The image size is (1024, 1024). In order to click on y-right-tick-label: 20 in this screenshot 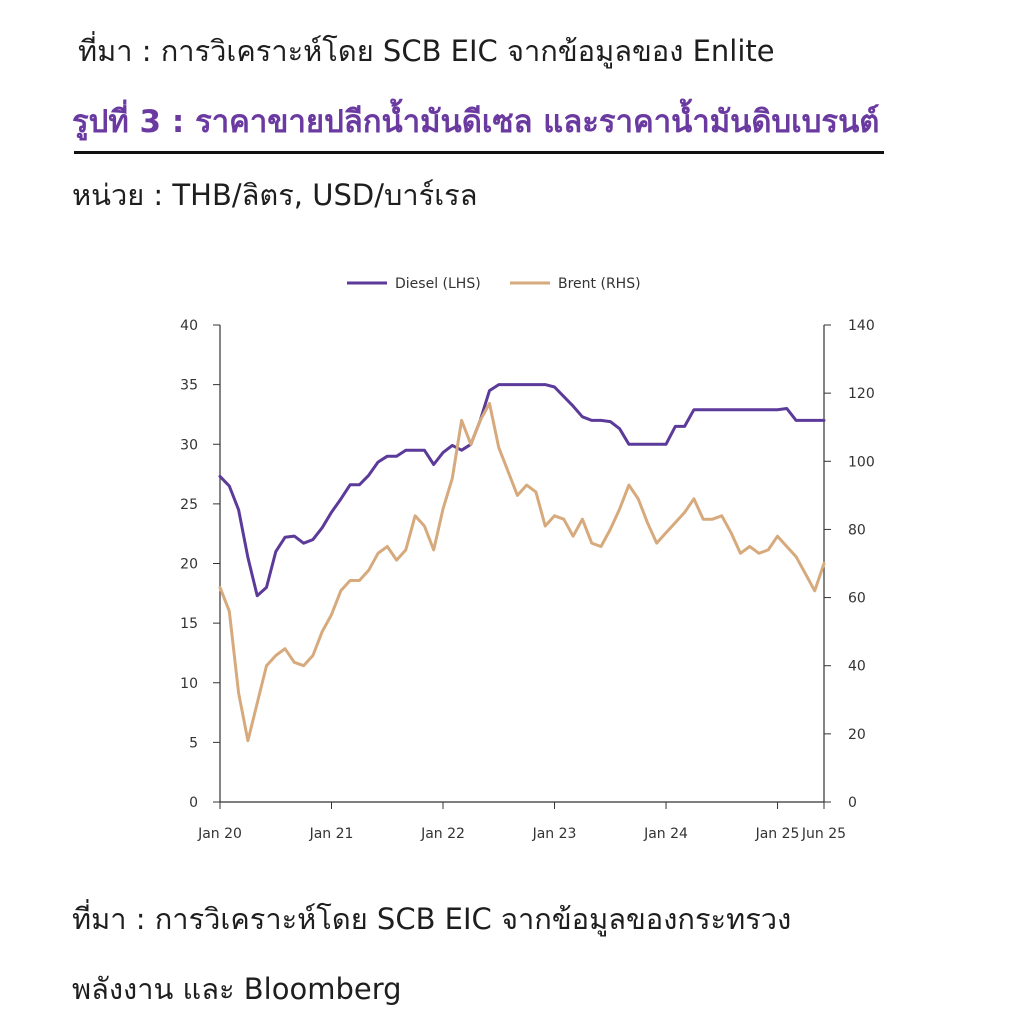, I will do `click(857, 735)`.